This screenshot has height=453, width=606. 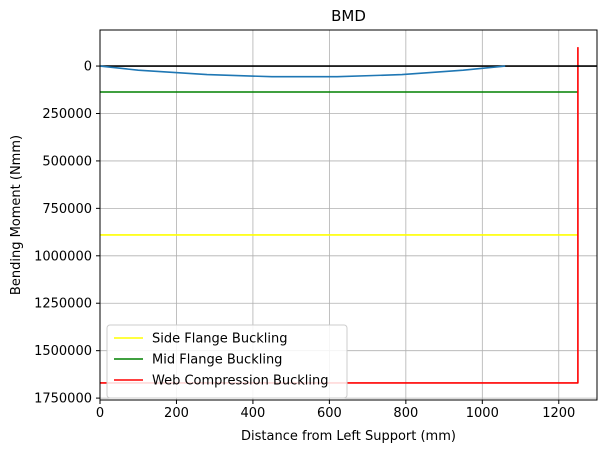 I want to click on chart-title: BMD, so click(x=348, y=16).